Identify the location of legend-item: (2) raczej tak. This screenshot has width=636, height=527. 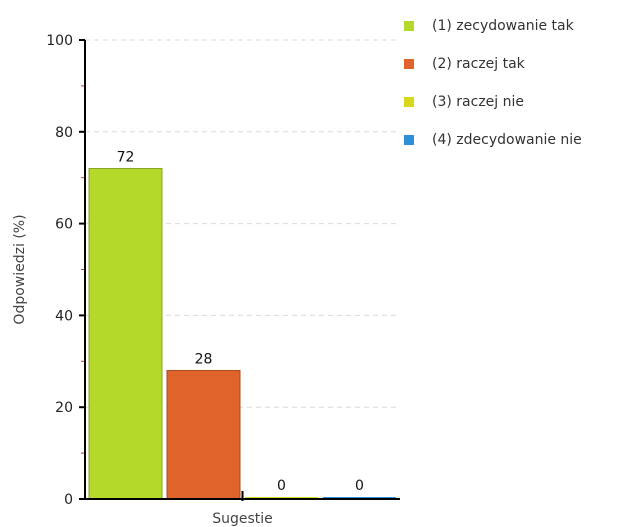
(519, 64).